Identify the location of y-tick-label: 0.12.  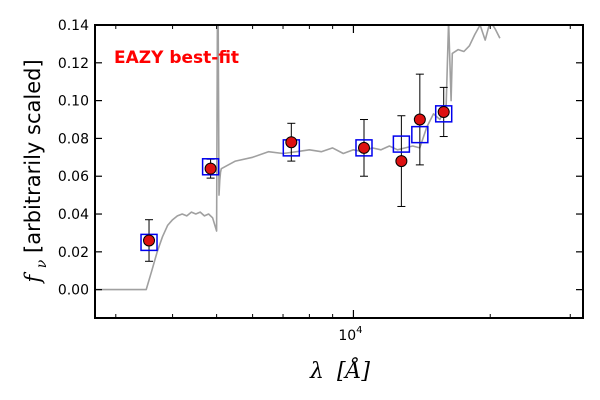
(73, 64).